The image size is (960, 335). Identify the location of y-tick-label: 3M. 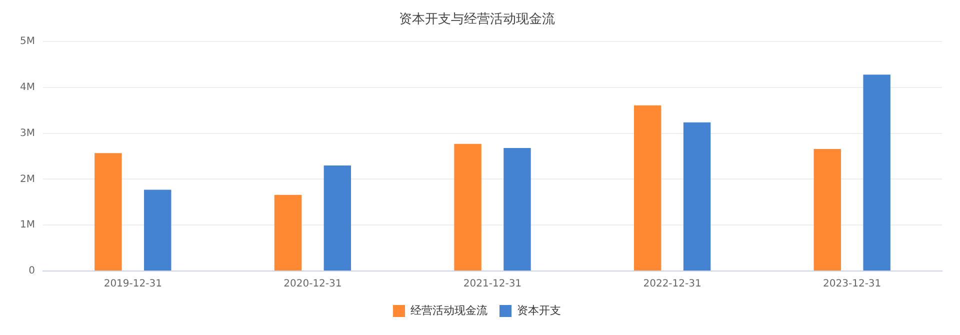
(27, 133).